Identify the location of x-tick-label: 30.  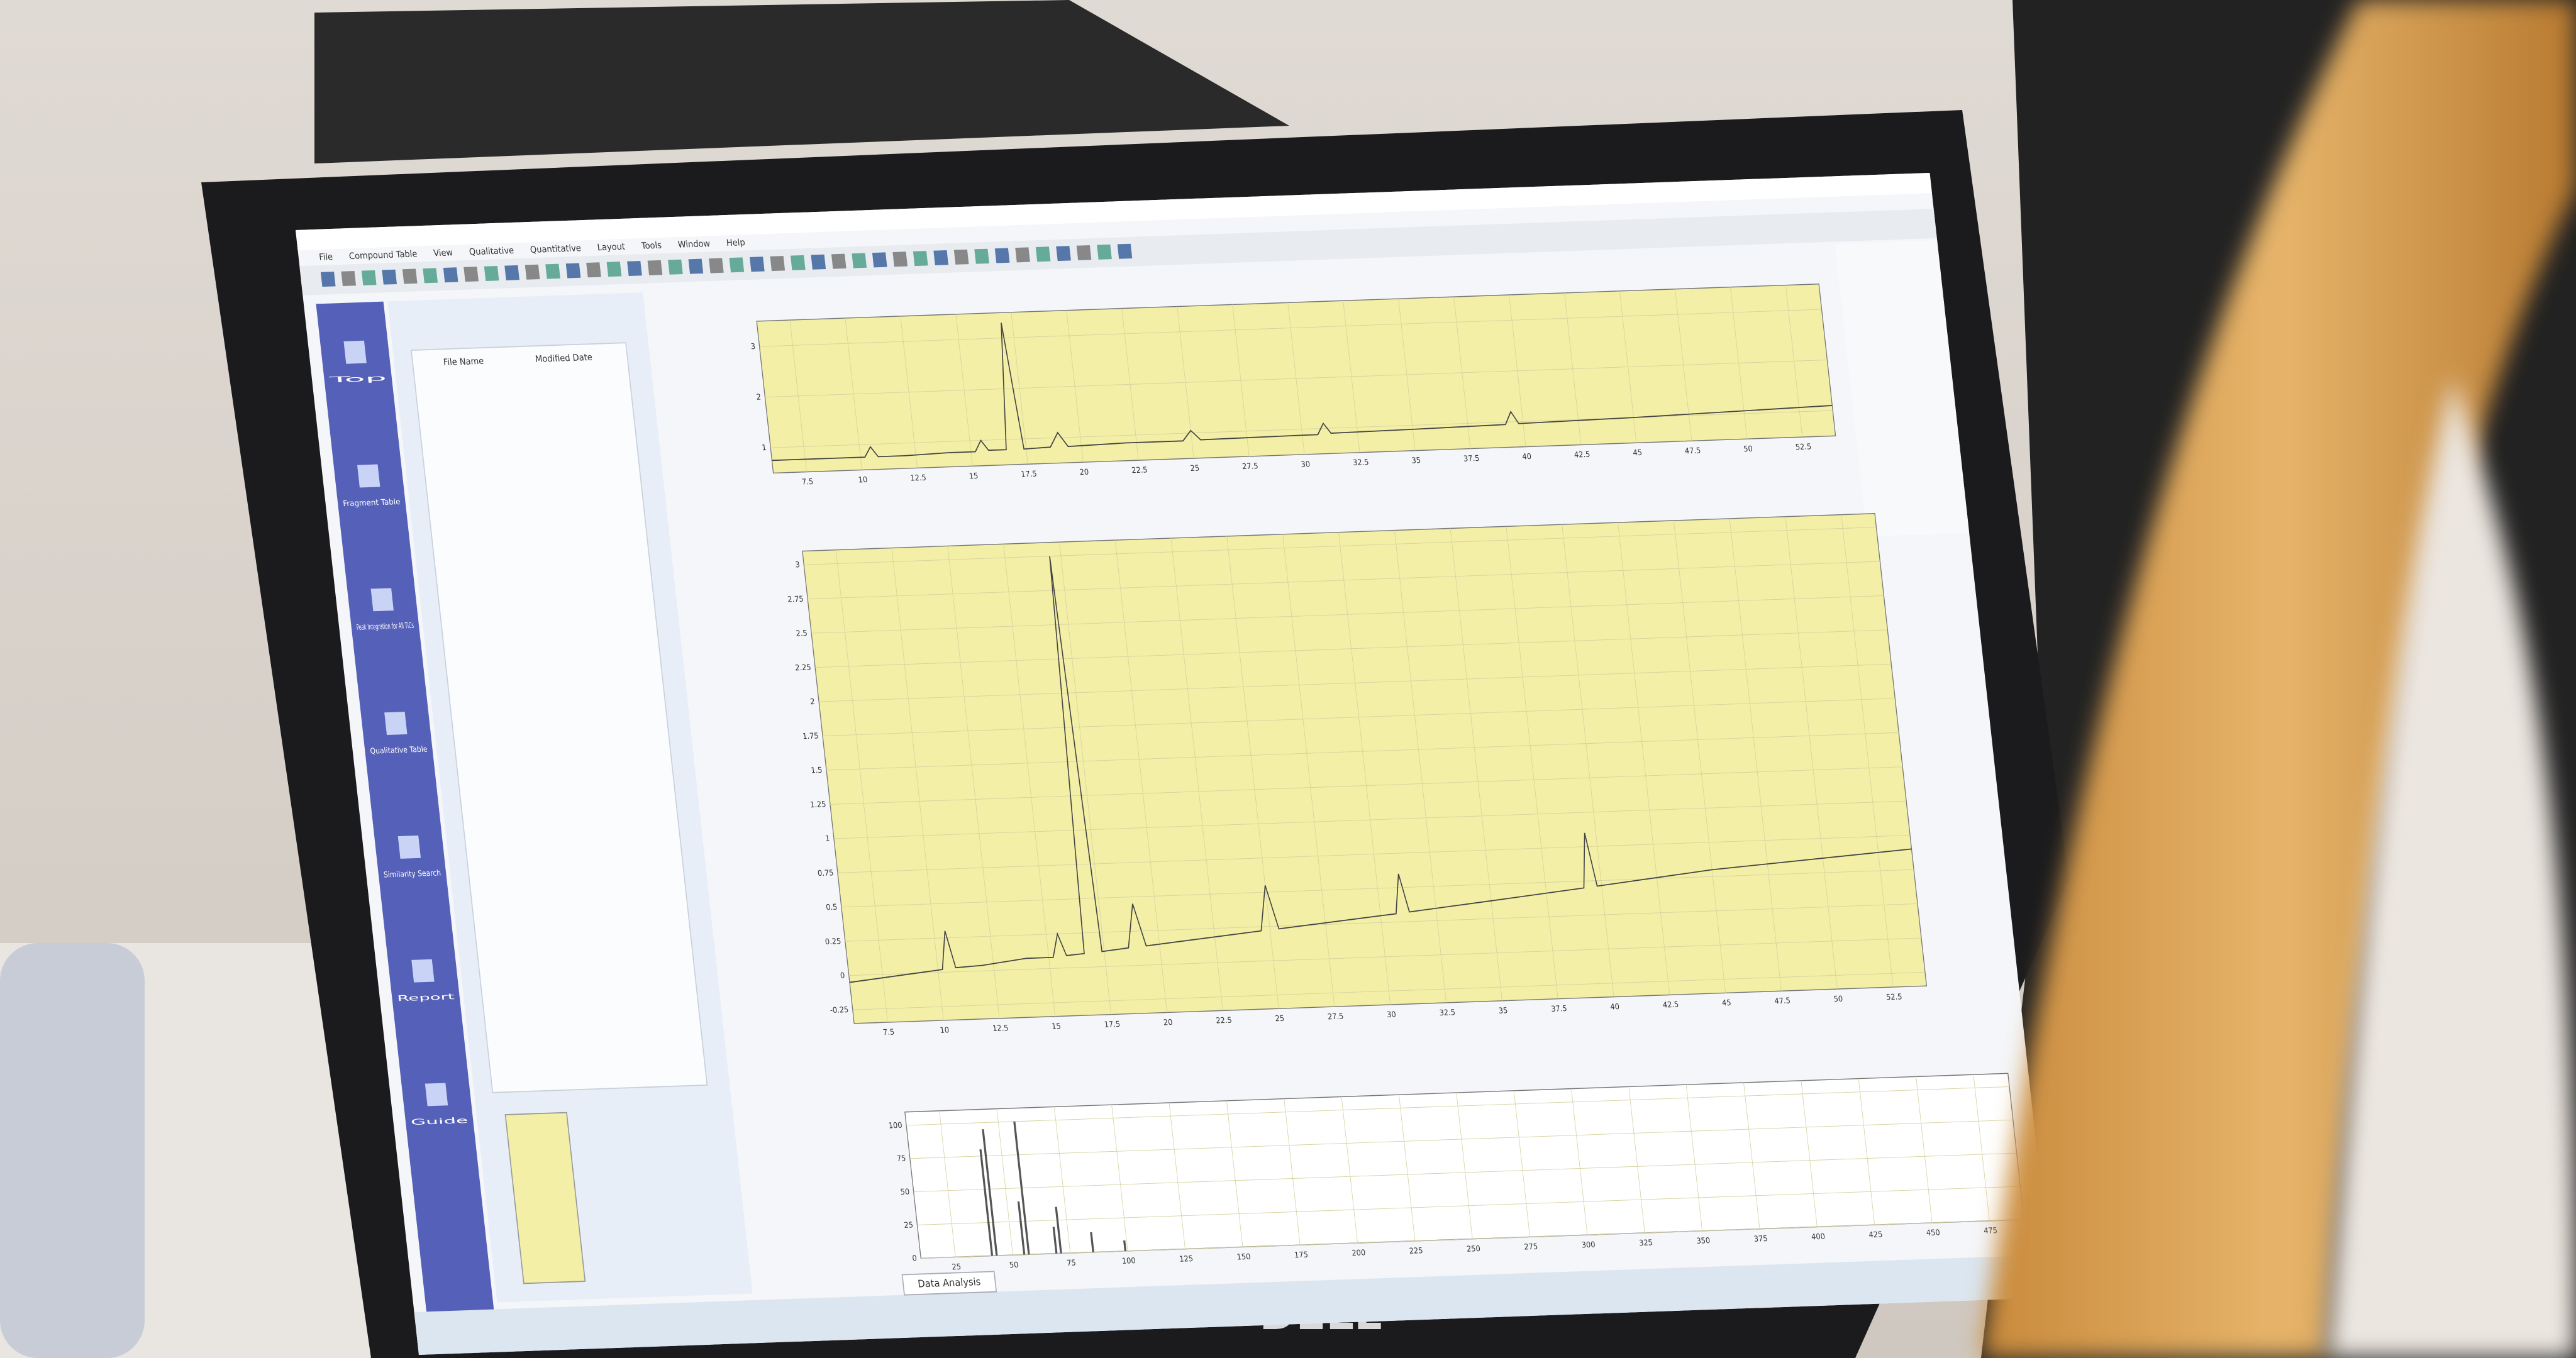
(1391, 1014).